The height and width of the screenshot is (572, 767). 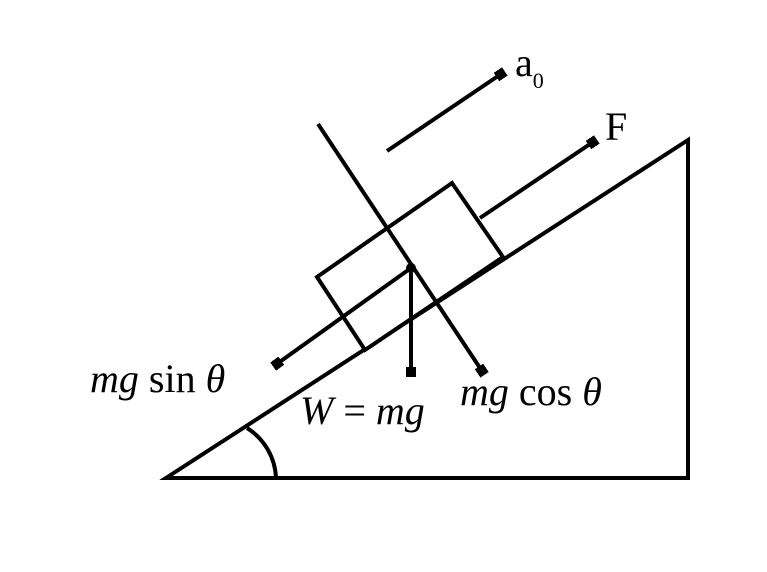 What do you see at coordinates (400, 248) in the screenshot?
I see `normal-line` at bounding box center [400, 248].